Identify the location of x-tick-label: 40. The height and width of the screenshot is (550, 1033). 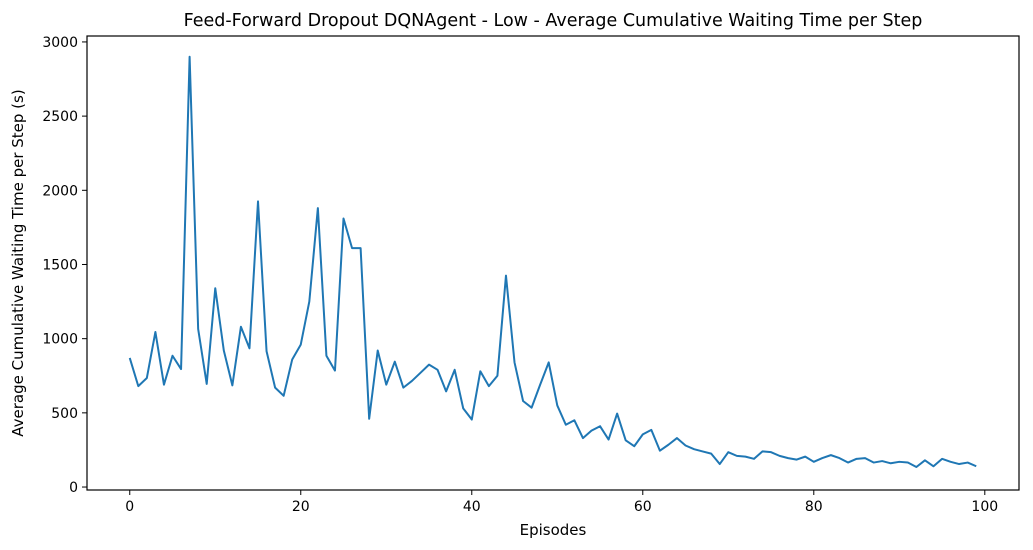
(472, 507).